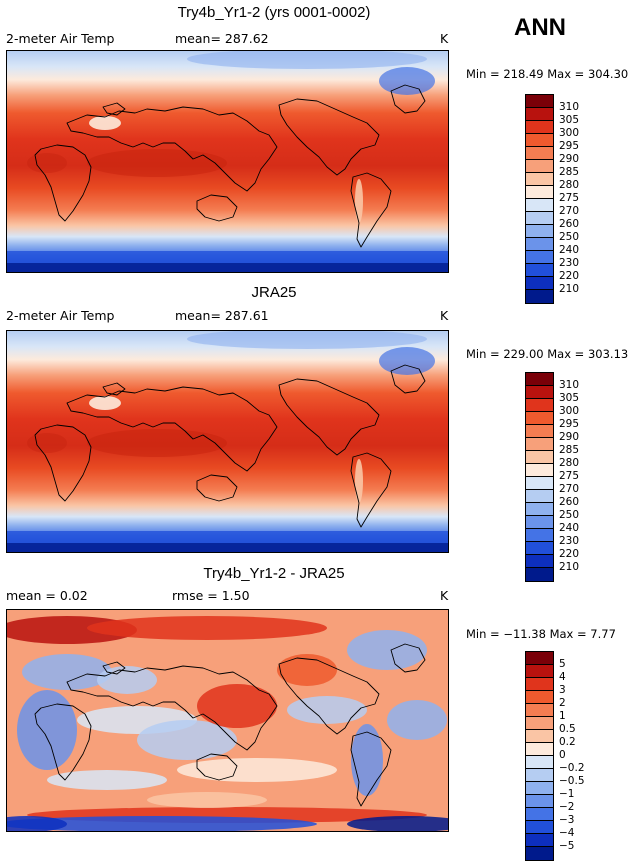 The width and height of the screenshot is (644, 861). What do you see at coordinates (547, 354) in the screenshot?
I see `min-max-label: Min = 229.00 Max = 303.13` at bounding box center [547, 354].